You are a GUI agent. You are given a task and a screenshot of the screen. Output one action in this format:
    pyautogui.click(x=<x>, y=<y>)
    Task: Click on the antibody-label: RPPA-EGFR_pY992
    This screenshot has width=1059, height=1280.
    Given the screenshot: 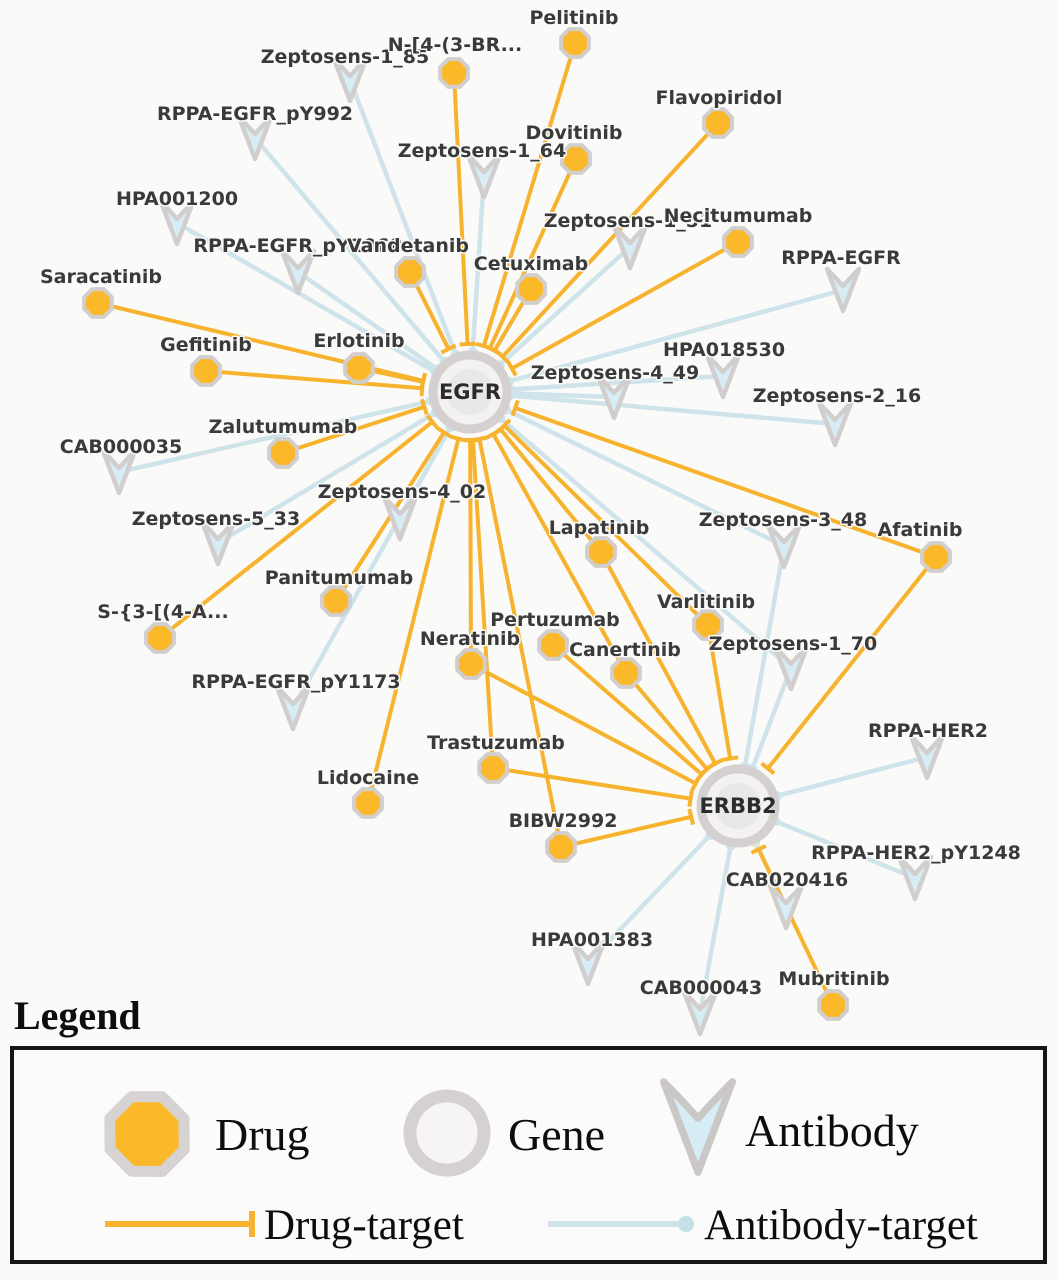 What is the action you would take?
    pyautogui.click(x=255, y=114)
    